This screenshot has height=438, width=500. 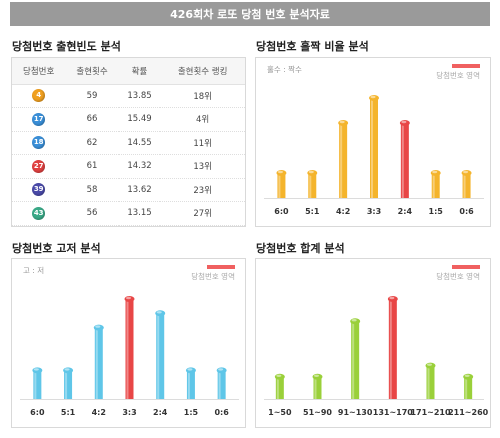 I want to click on page-title: 426회차 로또 당첨 번호 분석자료, so click(x=250, y=14).